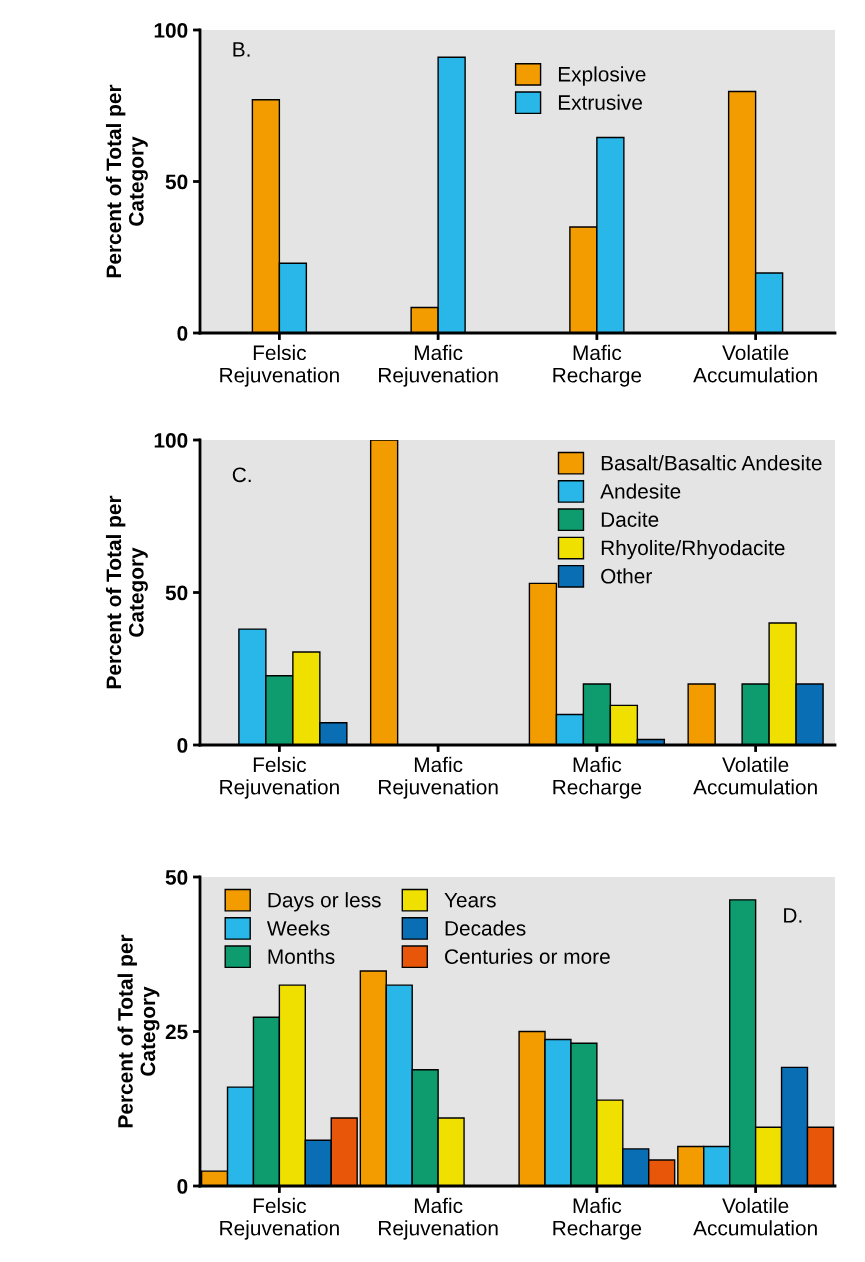  What do you see at coordinates (241, 49) in the screenshot?
I see `annotation: B.` at bounding box center [241, 49].